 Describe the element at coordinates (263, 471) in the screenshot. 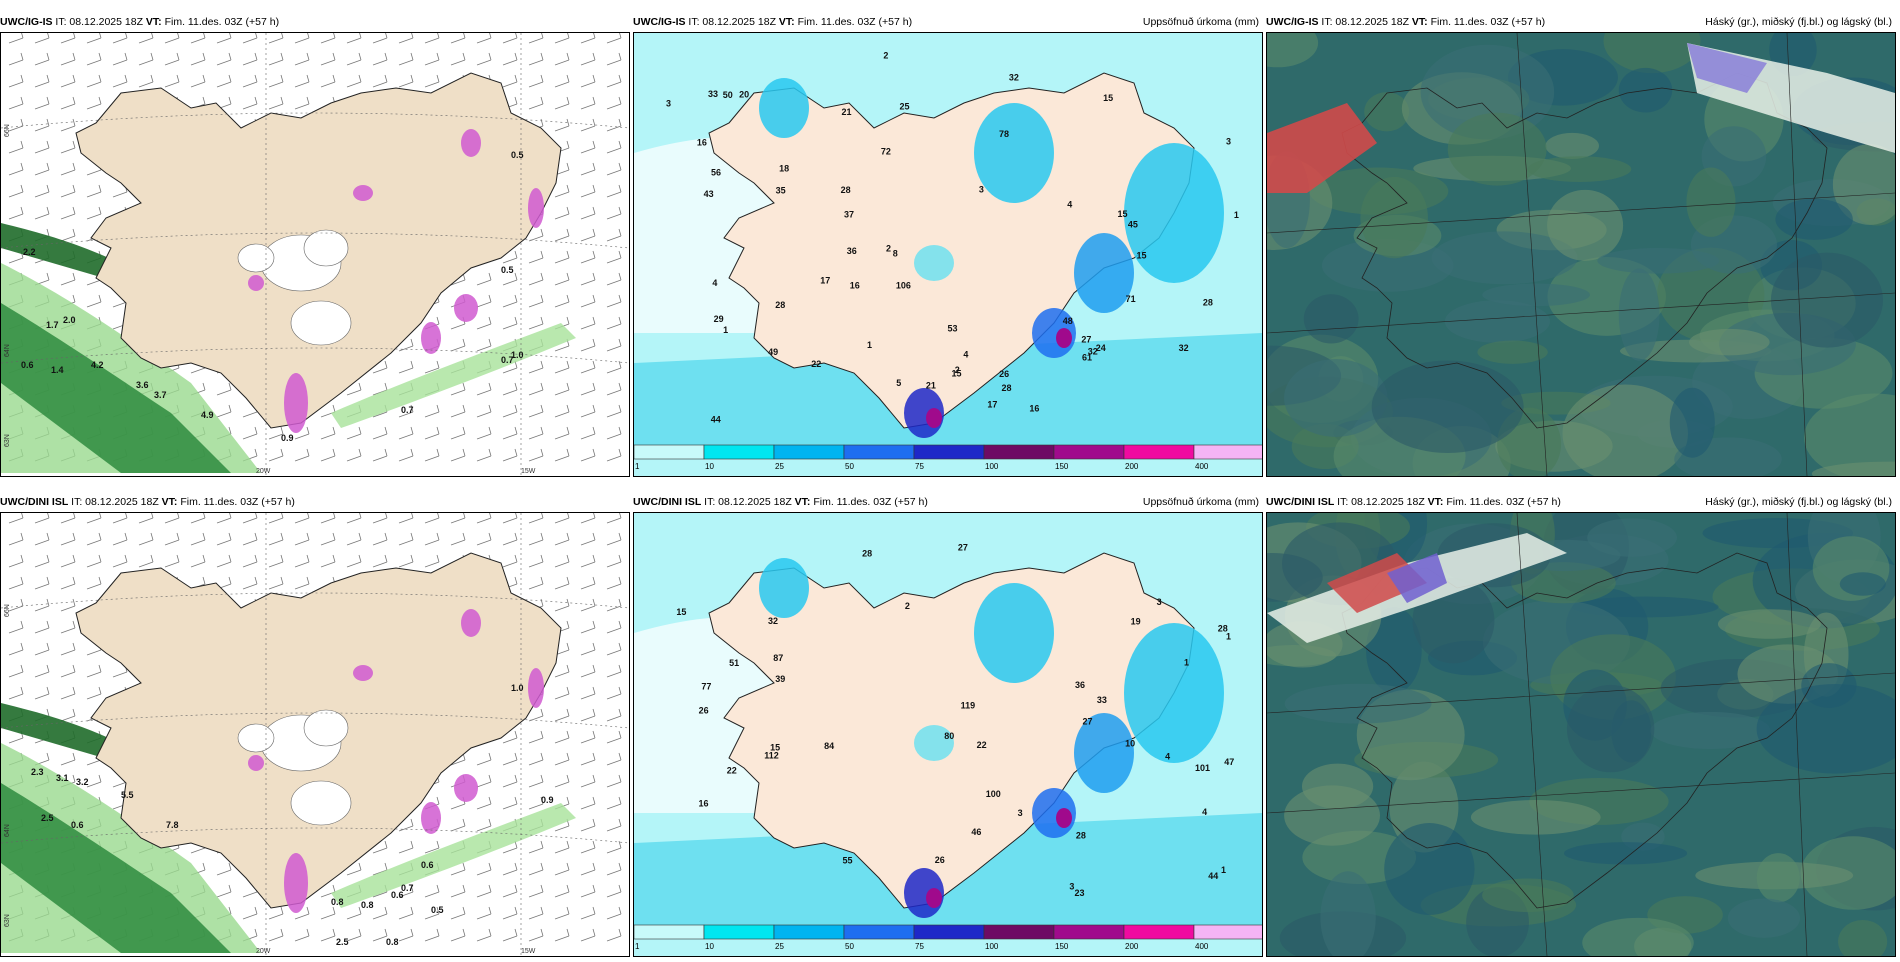

I see `lon-label: 20W` at that location.